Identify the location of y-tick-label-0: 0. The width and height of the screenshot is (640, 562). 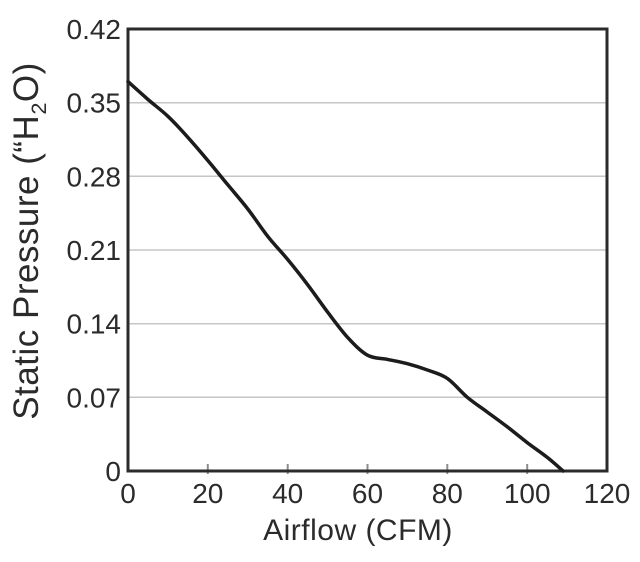
(113, 471).